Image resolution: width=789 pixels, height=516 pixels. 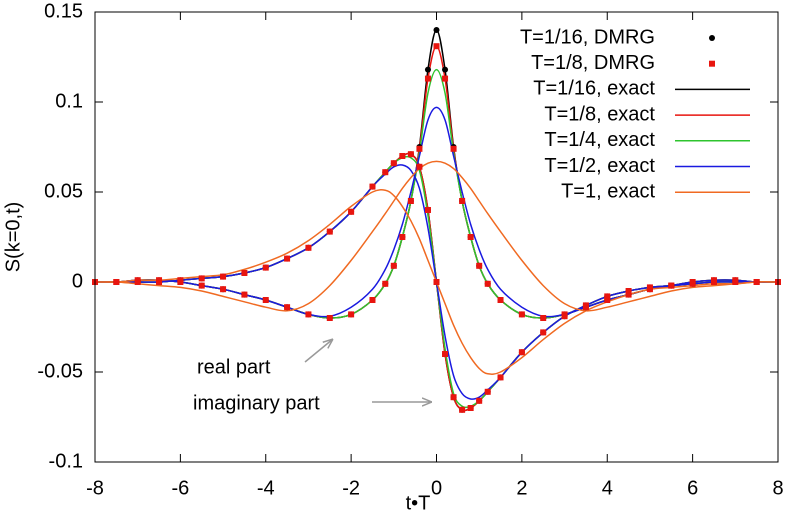 I want to click on x-tick-label: 6, so click(x=692, y=488).